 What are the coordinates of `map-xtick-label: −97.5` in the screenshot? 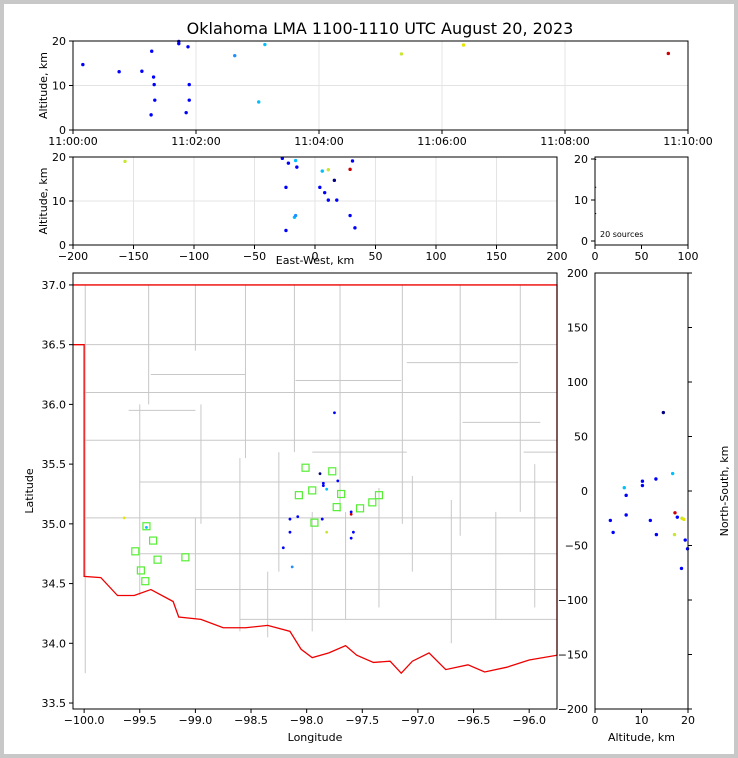 It's located at (362, 720).